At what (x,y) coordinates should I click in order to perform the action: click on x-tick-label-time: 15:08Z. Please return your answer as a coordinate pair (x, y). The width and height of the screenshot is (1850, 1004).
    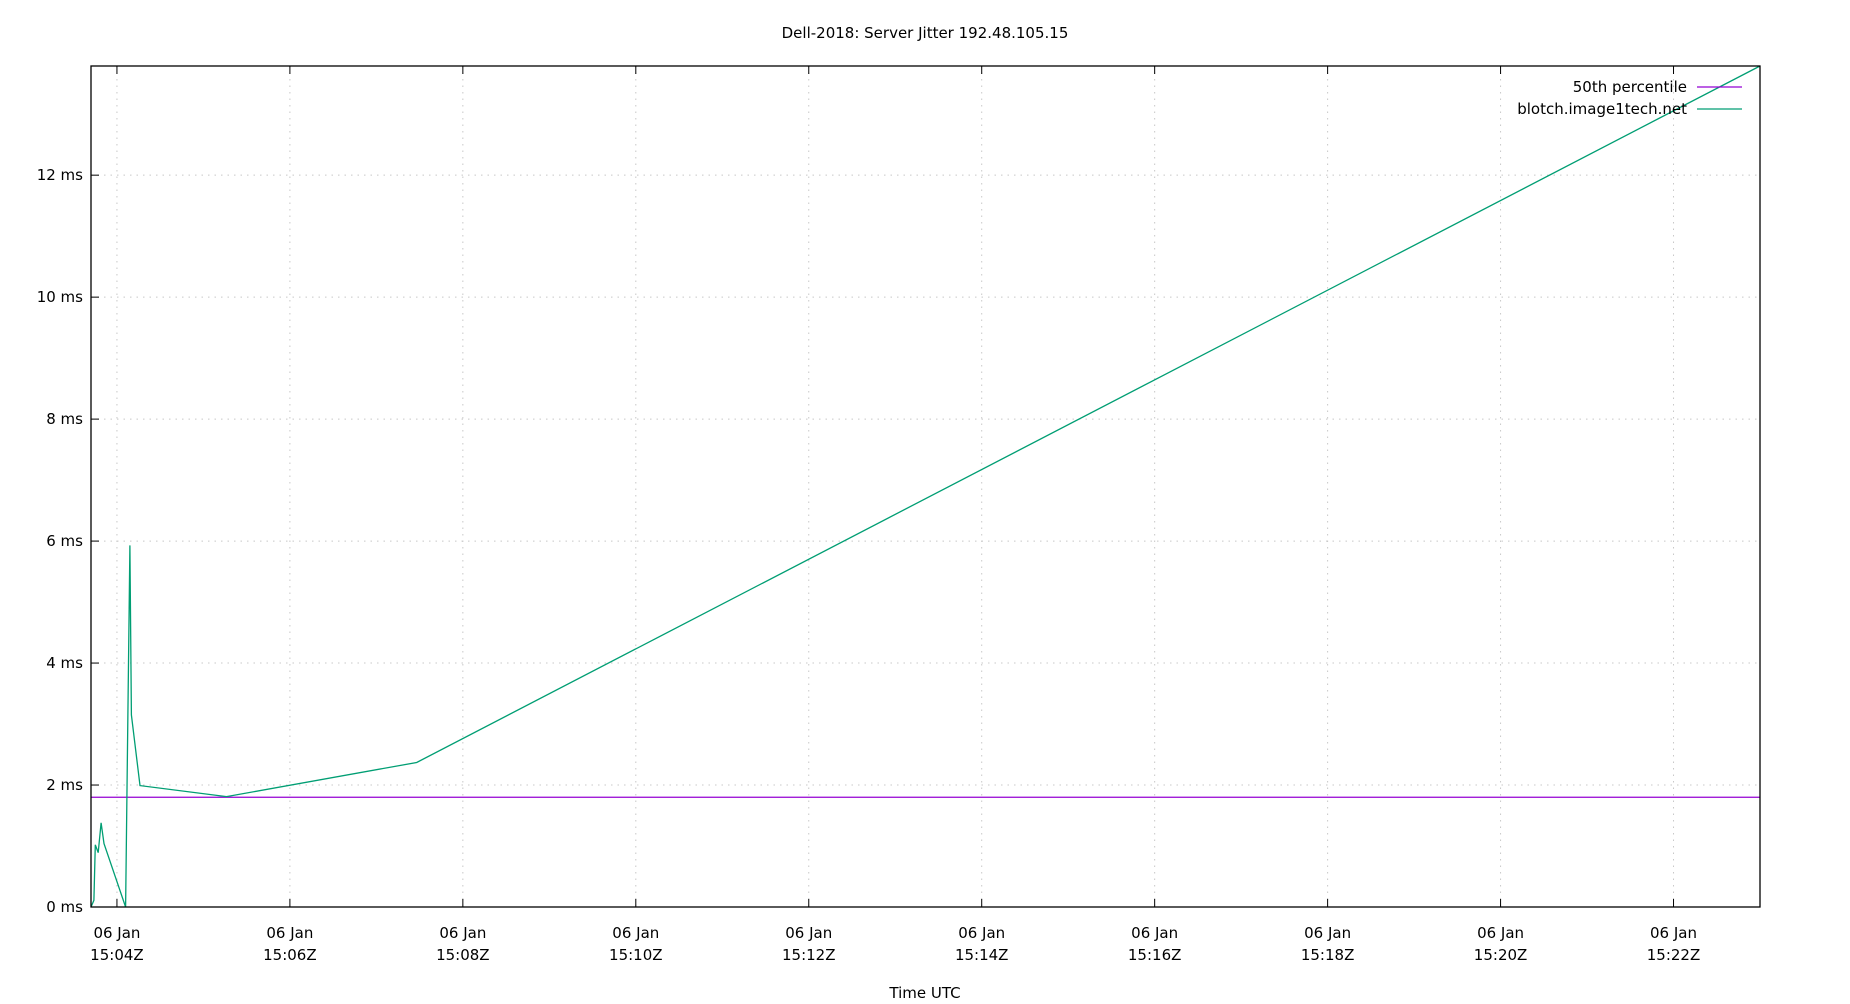
    Looking at the image, I should click on (463, 955).